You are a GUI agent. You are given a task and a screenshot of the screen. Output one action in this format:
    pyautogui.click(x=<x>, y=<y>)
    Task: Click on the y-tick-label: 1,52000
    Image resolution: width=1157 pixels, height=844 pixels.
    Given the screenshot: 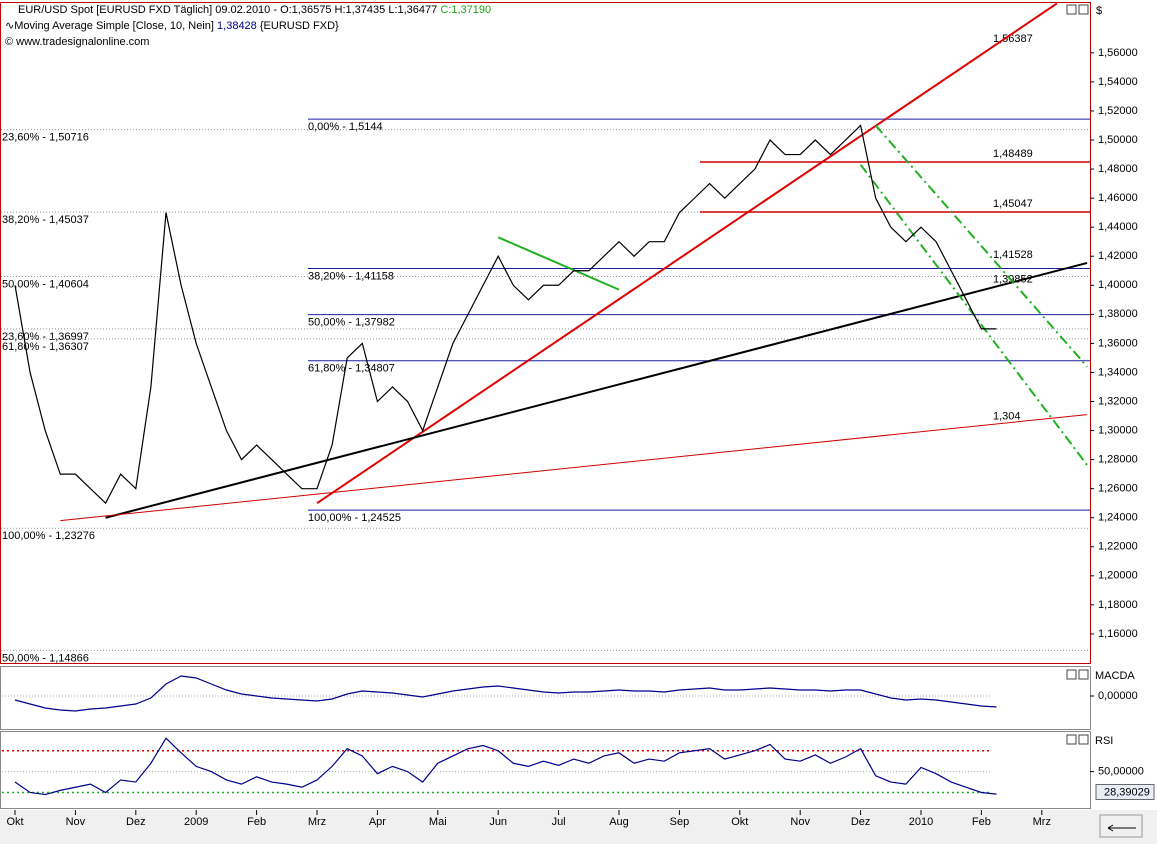 What is the action you would take?
    pyautogui.click(x=1118, y=111)
    